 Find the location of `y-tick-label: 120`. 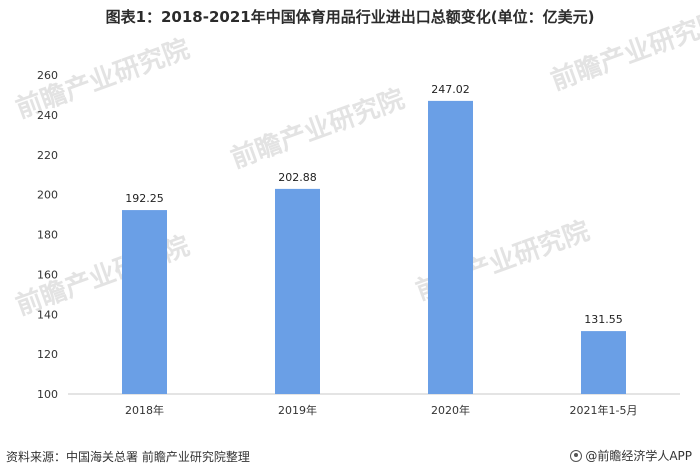

y-tick-label: 120 is located at coordinates (47, 354).